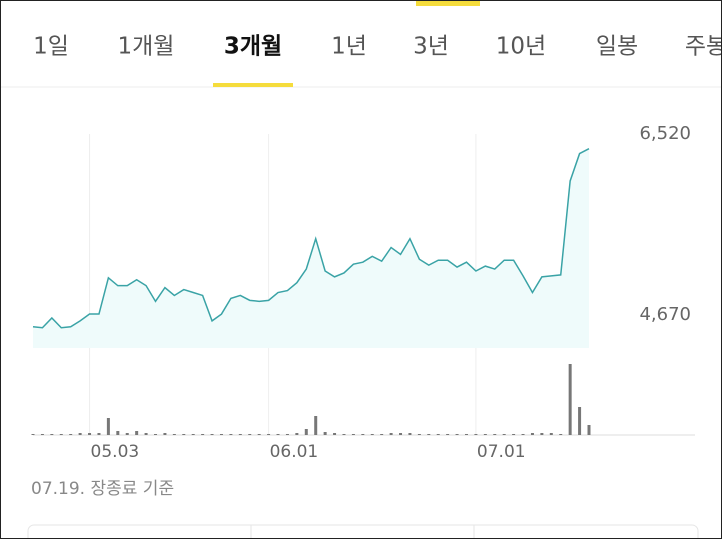 The width and height of the screenshot is (722, 539). I want to click on y-tick-label: 6,520, so click(665, 133).